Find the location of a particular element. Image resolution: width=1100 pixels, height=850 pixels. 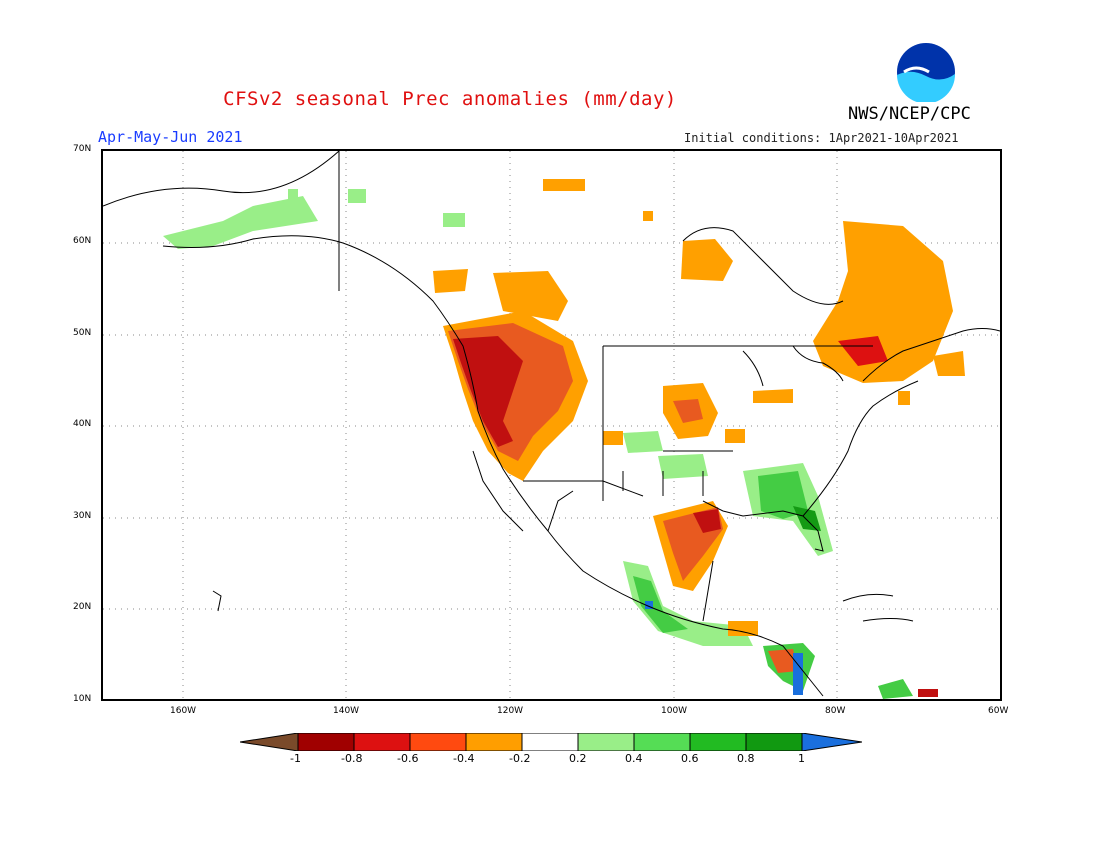

map-title: CFSv2 seasonal Prec anomalies (mm/day) is located at coordinates (450, 99).